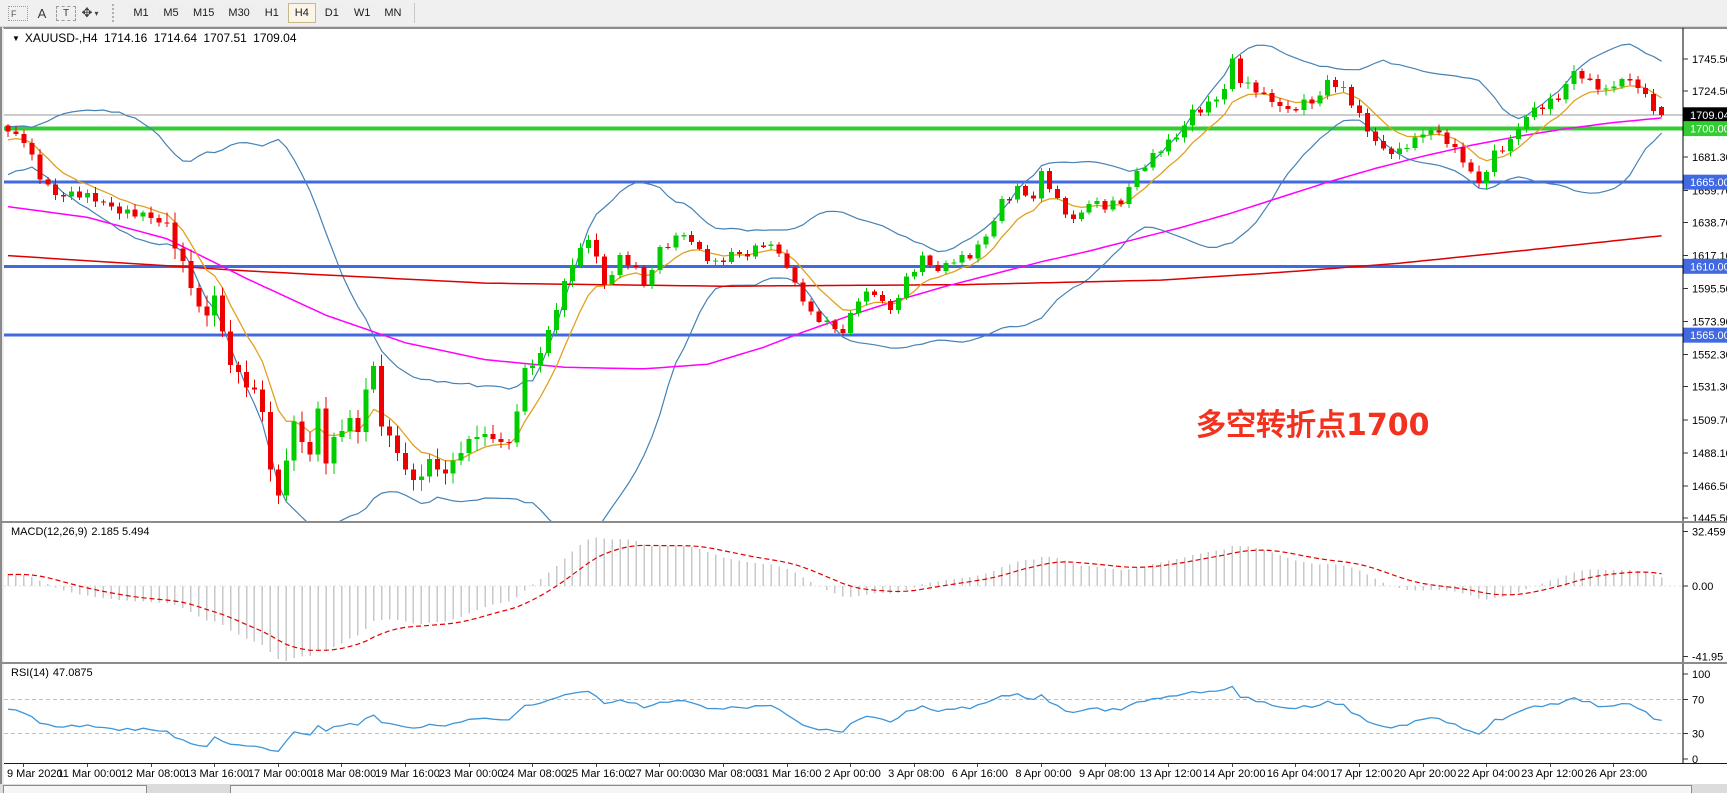  What do you see at coordinates (1234, 774) in the screenshot?
I see `date-axis-label: 14 Apr 20:00` at bounding box center [1234, 774].